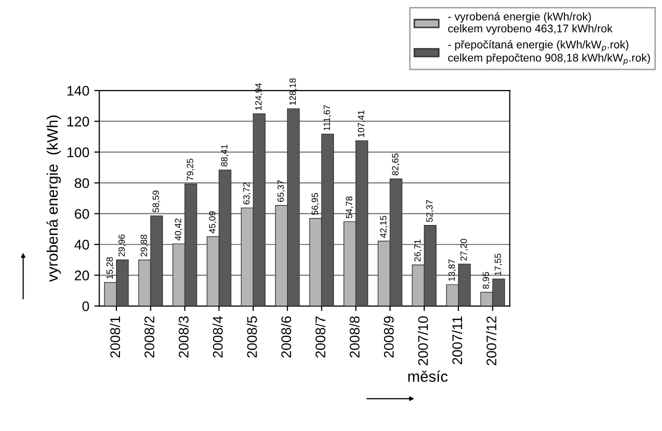  Describe the element at coordinates (78, 152) in the screenshot. I see `y-tick-label: 100` at that location.